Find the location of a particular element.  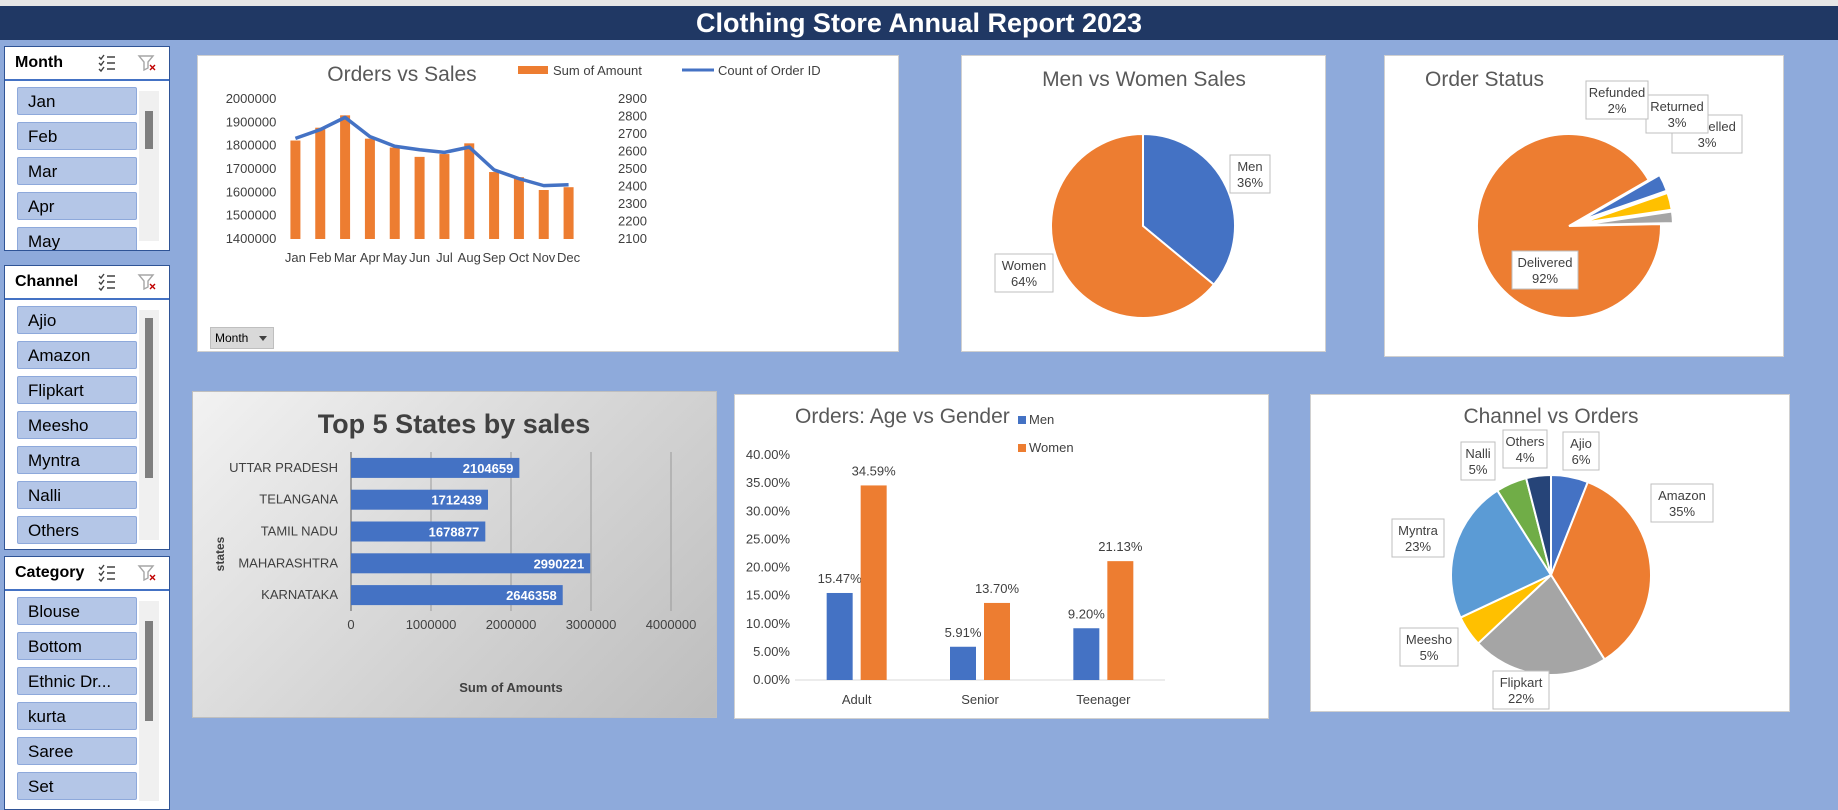

legend-label-men: Men is located at coordinates (1041, 419).